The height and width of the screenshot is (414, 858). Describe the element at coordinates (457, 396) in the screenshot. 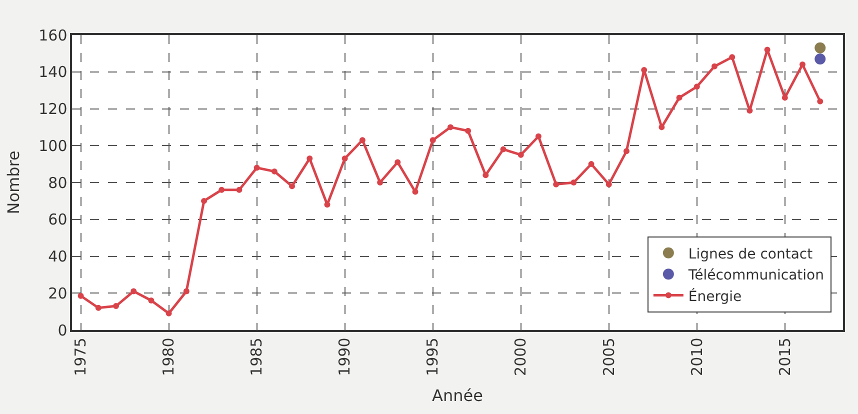

I see `x-axis-title: Année` at that location.